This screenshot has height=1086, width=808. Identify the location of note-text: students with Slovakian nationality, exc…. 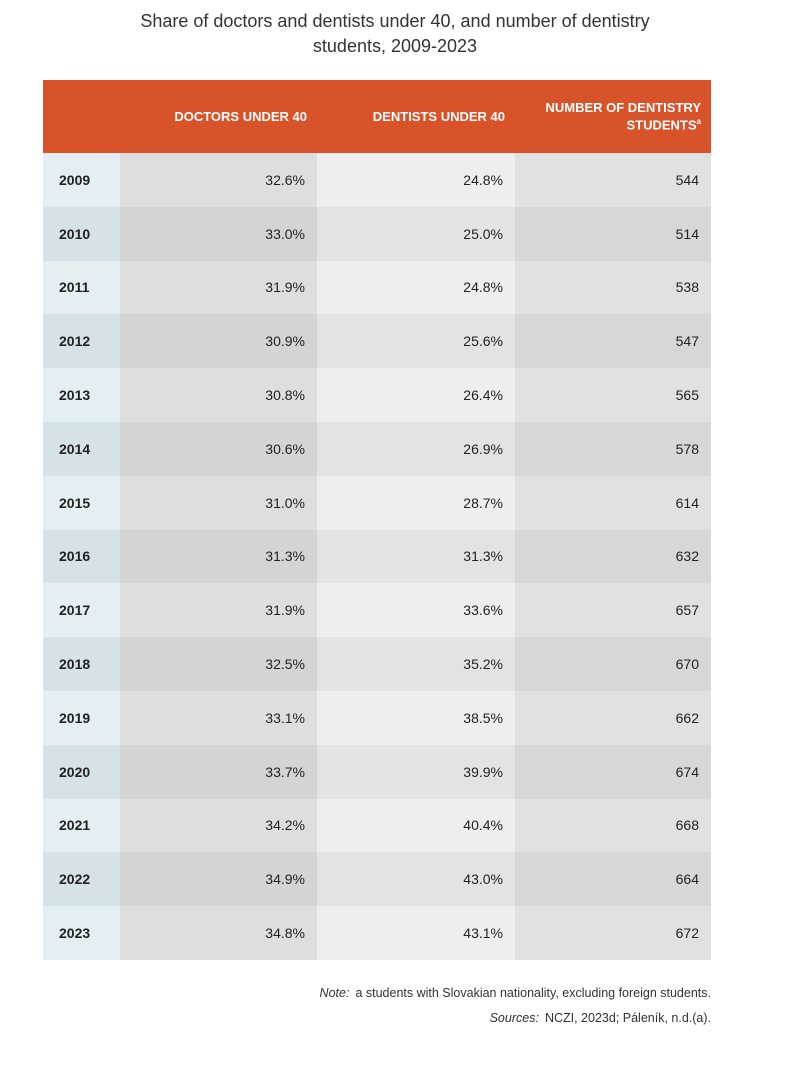
(538, 993).